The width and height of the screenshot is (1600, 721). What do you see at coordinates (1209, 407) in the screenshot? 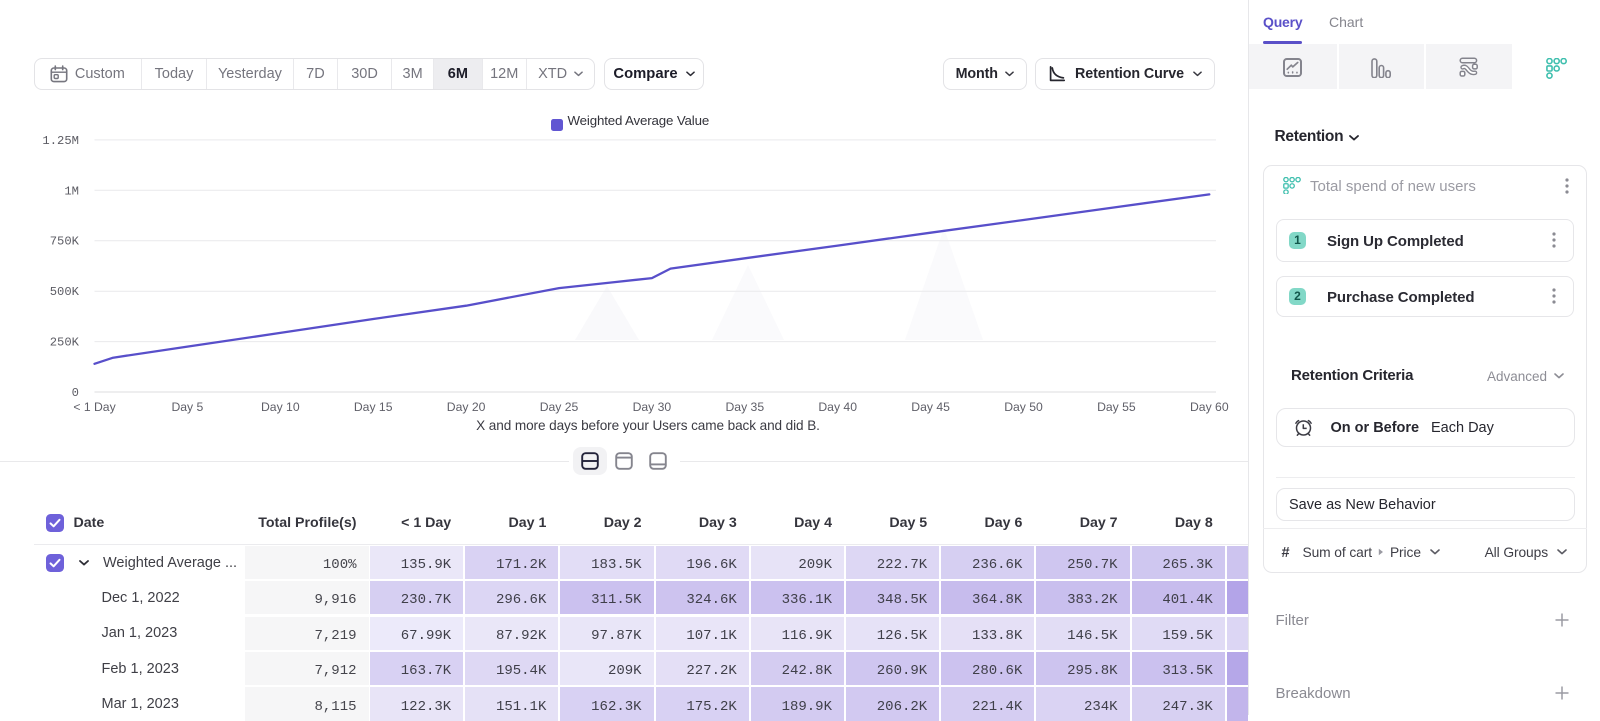
I see `svg-text: Day 60` at bounding box center [1209, 407].